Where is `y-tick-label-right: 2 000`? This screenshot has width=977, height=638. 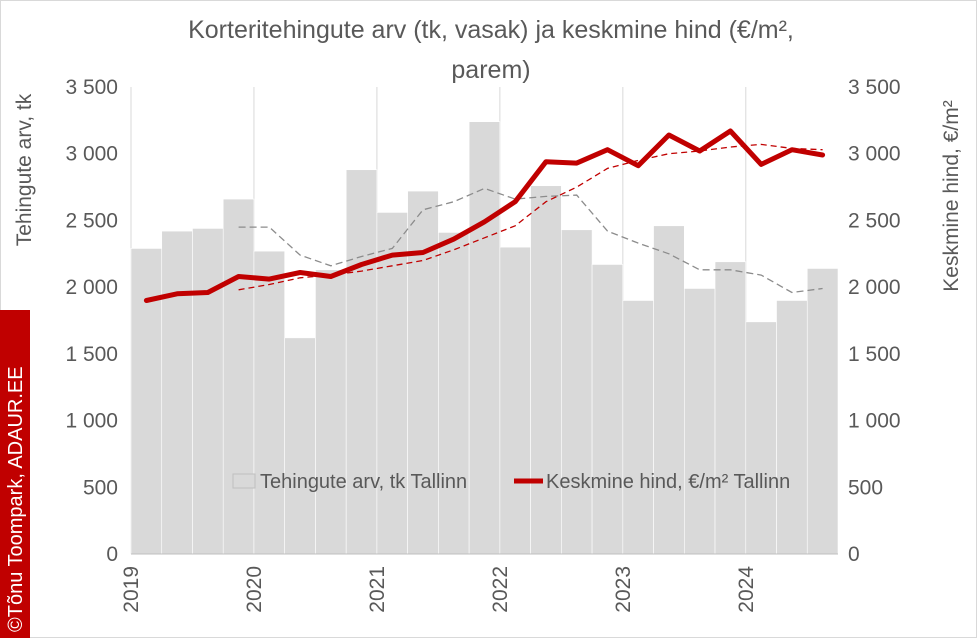 y-tick-label-right: 2 000 is located at coordinates (874, 287).